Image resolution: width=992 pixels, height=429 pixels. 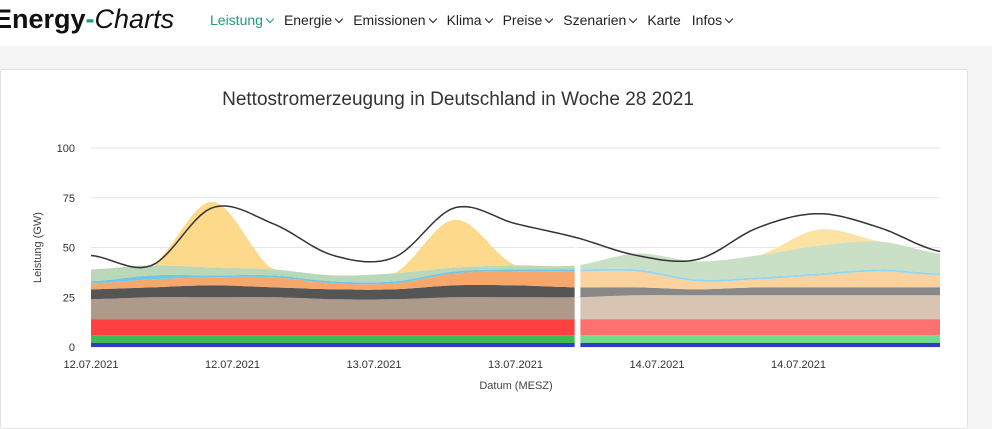 I want to click on menu-klima: Klima, so click(x=469, y=20).